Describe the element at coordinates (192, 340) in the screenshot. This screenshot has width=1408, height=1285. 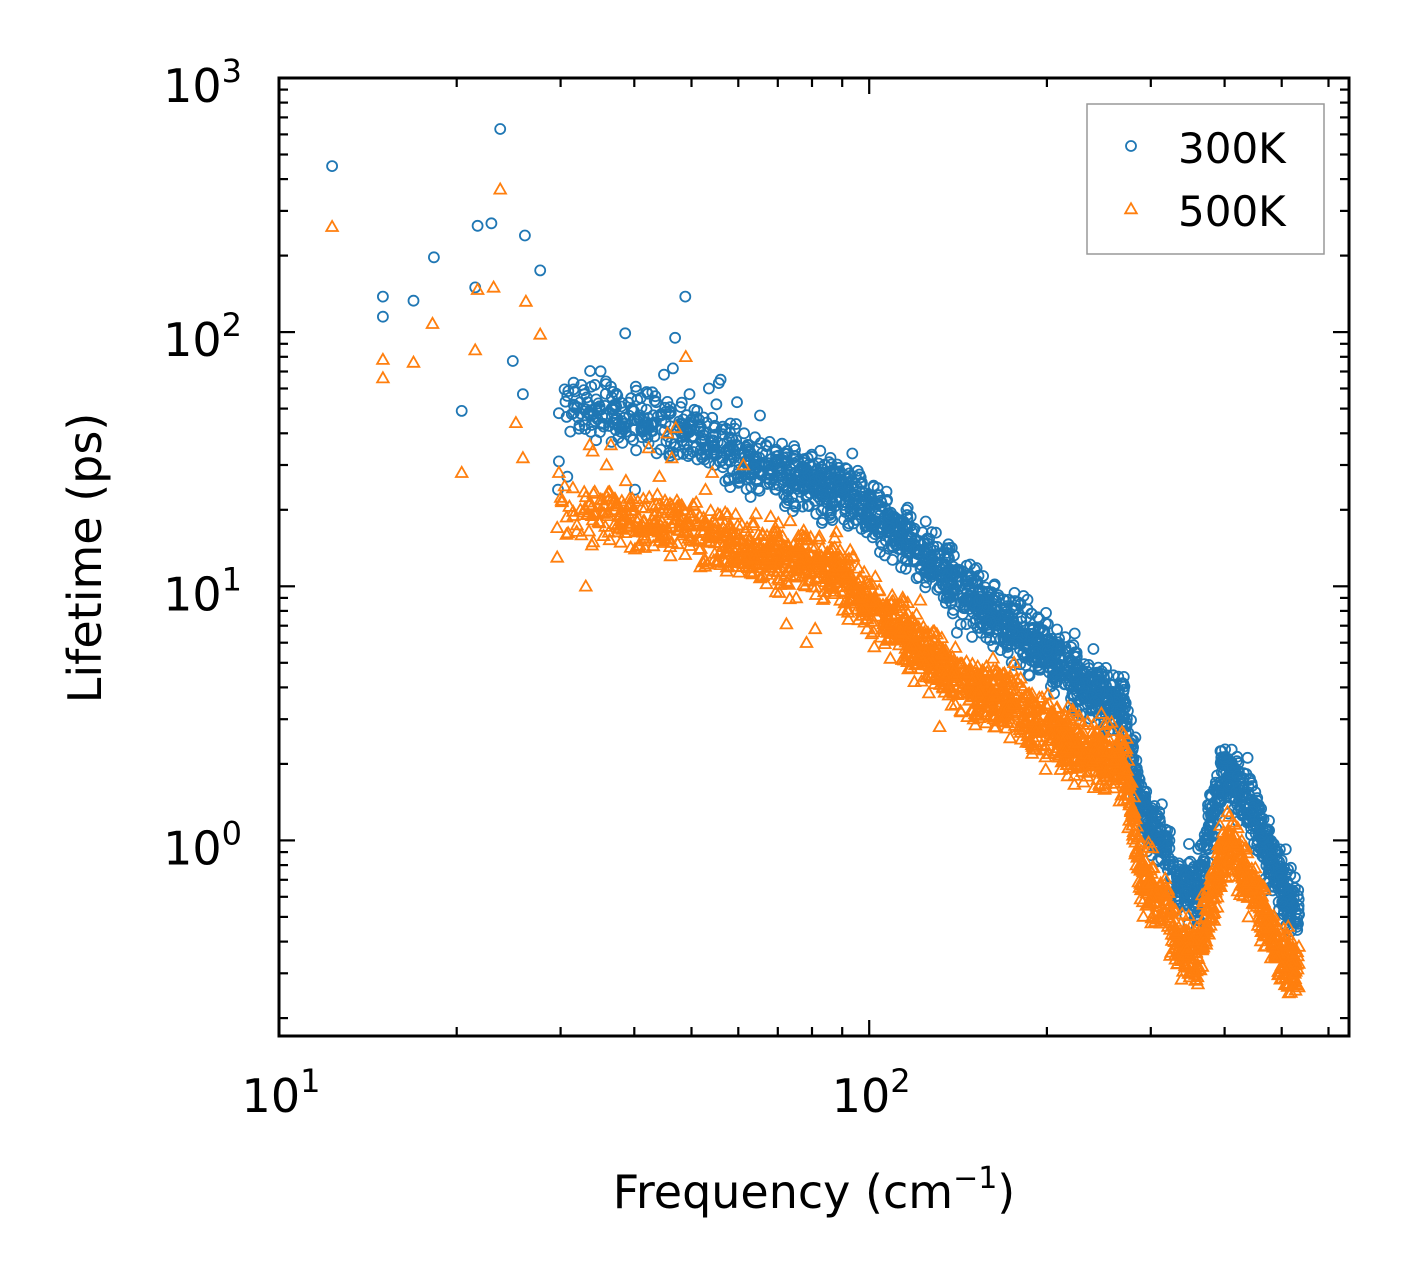
I see `tick-base: 10` at that location.